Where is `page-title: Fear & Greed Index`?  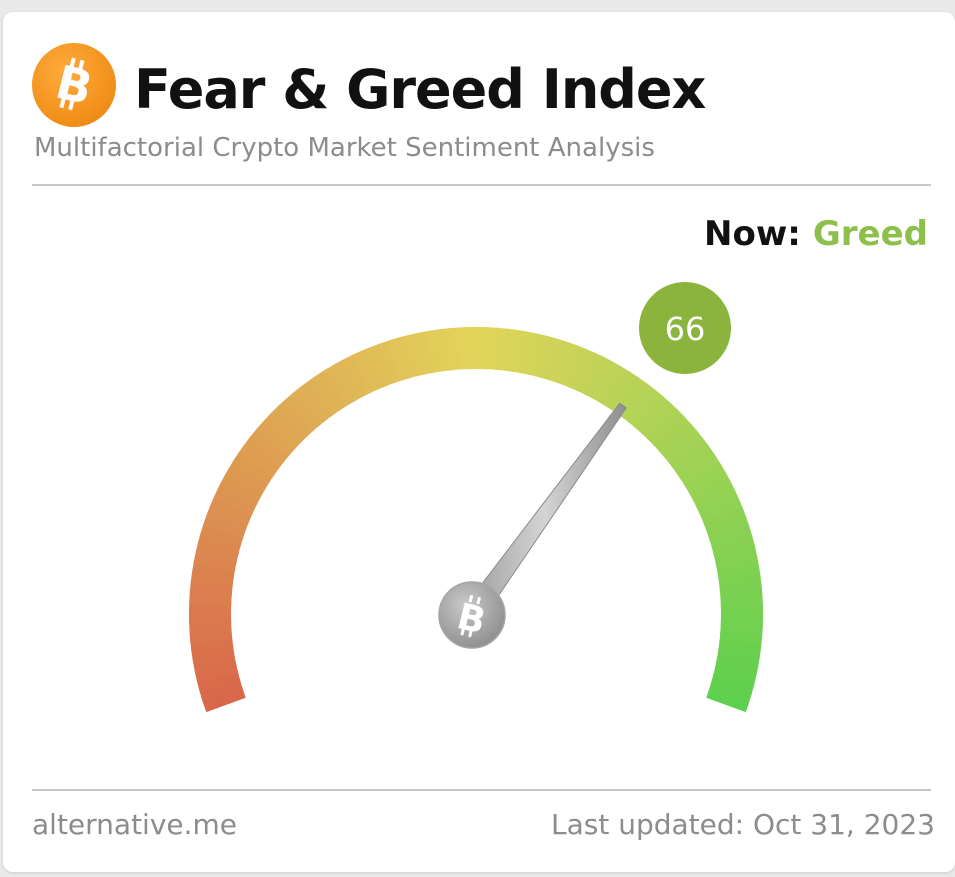 page-title: Fear & Greed Index is located at coordinates (420, 89).